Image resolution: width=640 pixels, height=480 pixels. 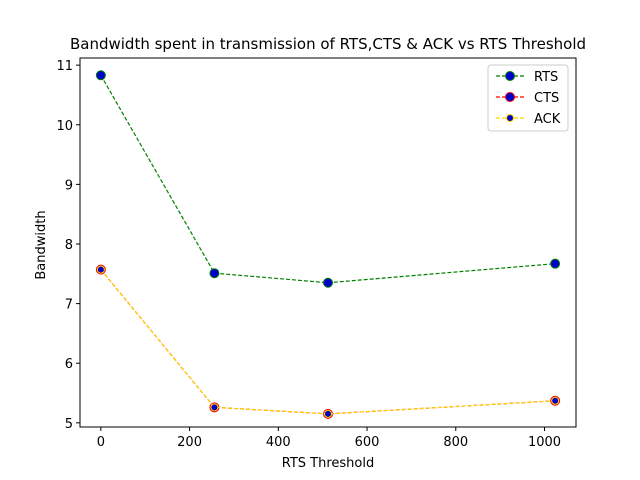 What do you see at coordinates (544, 442) in the screenshot?
I see `x-tick-label: 1000` at bounding box center [544, 442].